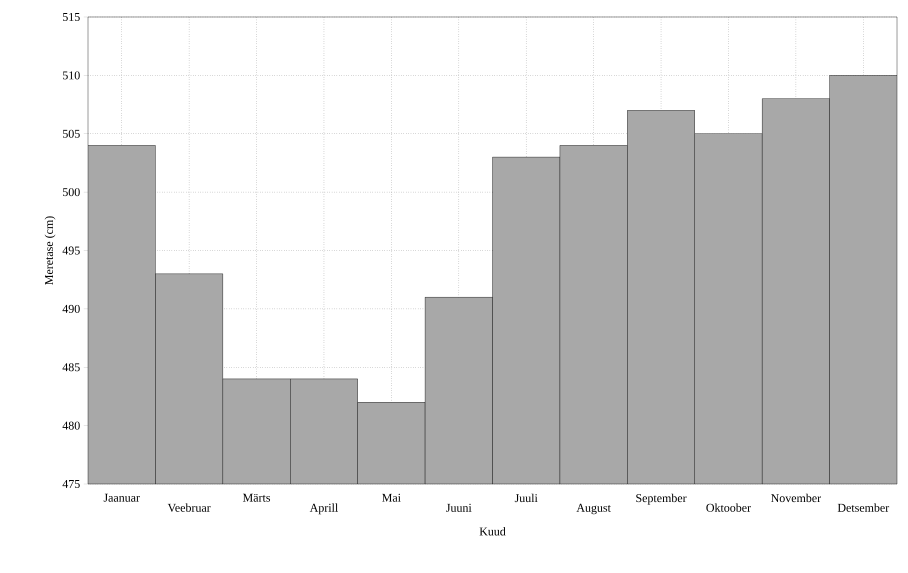 The width and height of the screenshot is (908, 573). Describe the element at coordinates (71, 16) in the screenshot. I see `y-tick-label: 515` at that location.